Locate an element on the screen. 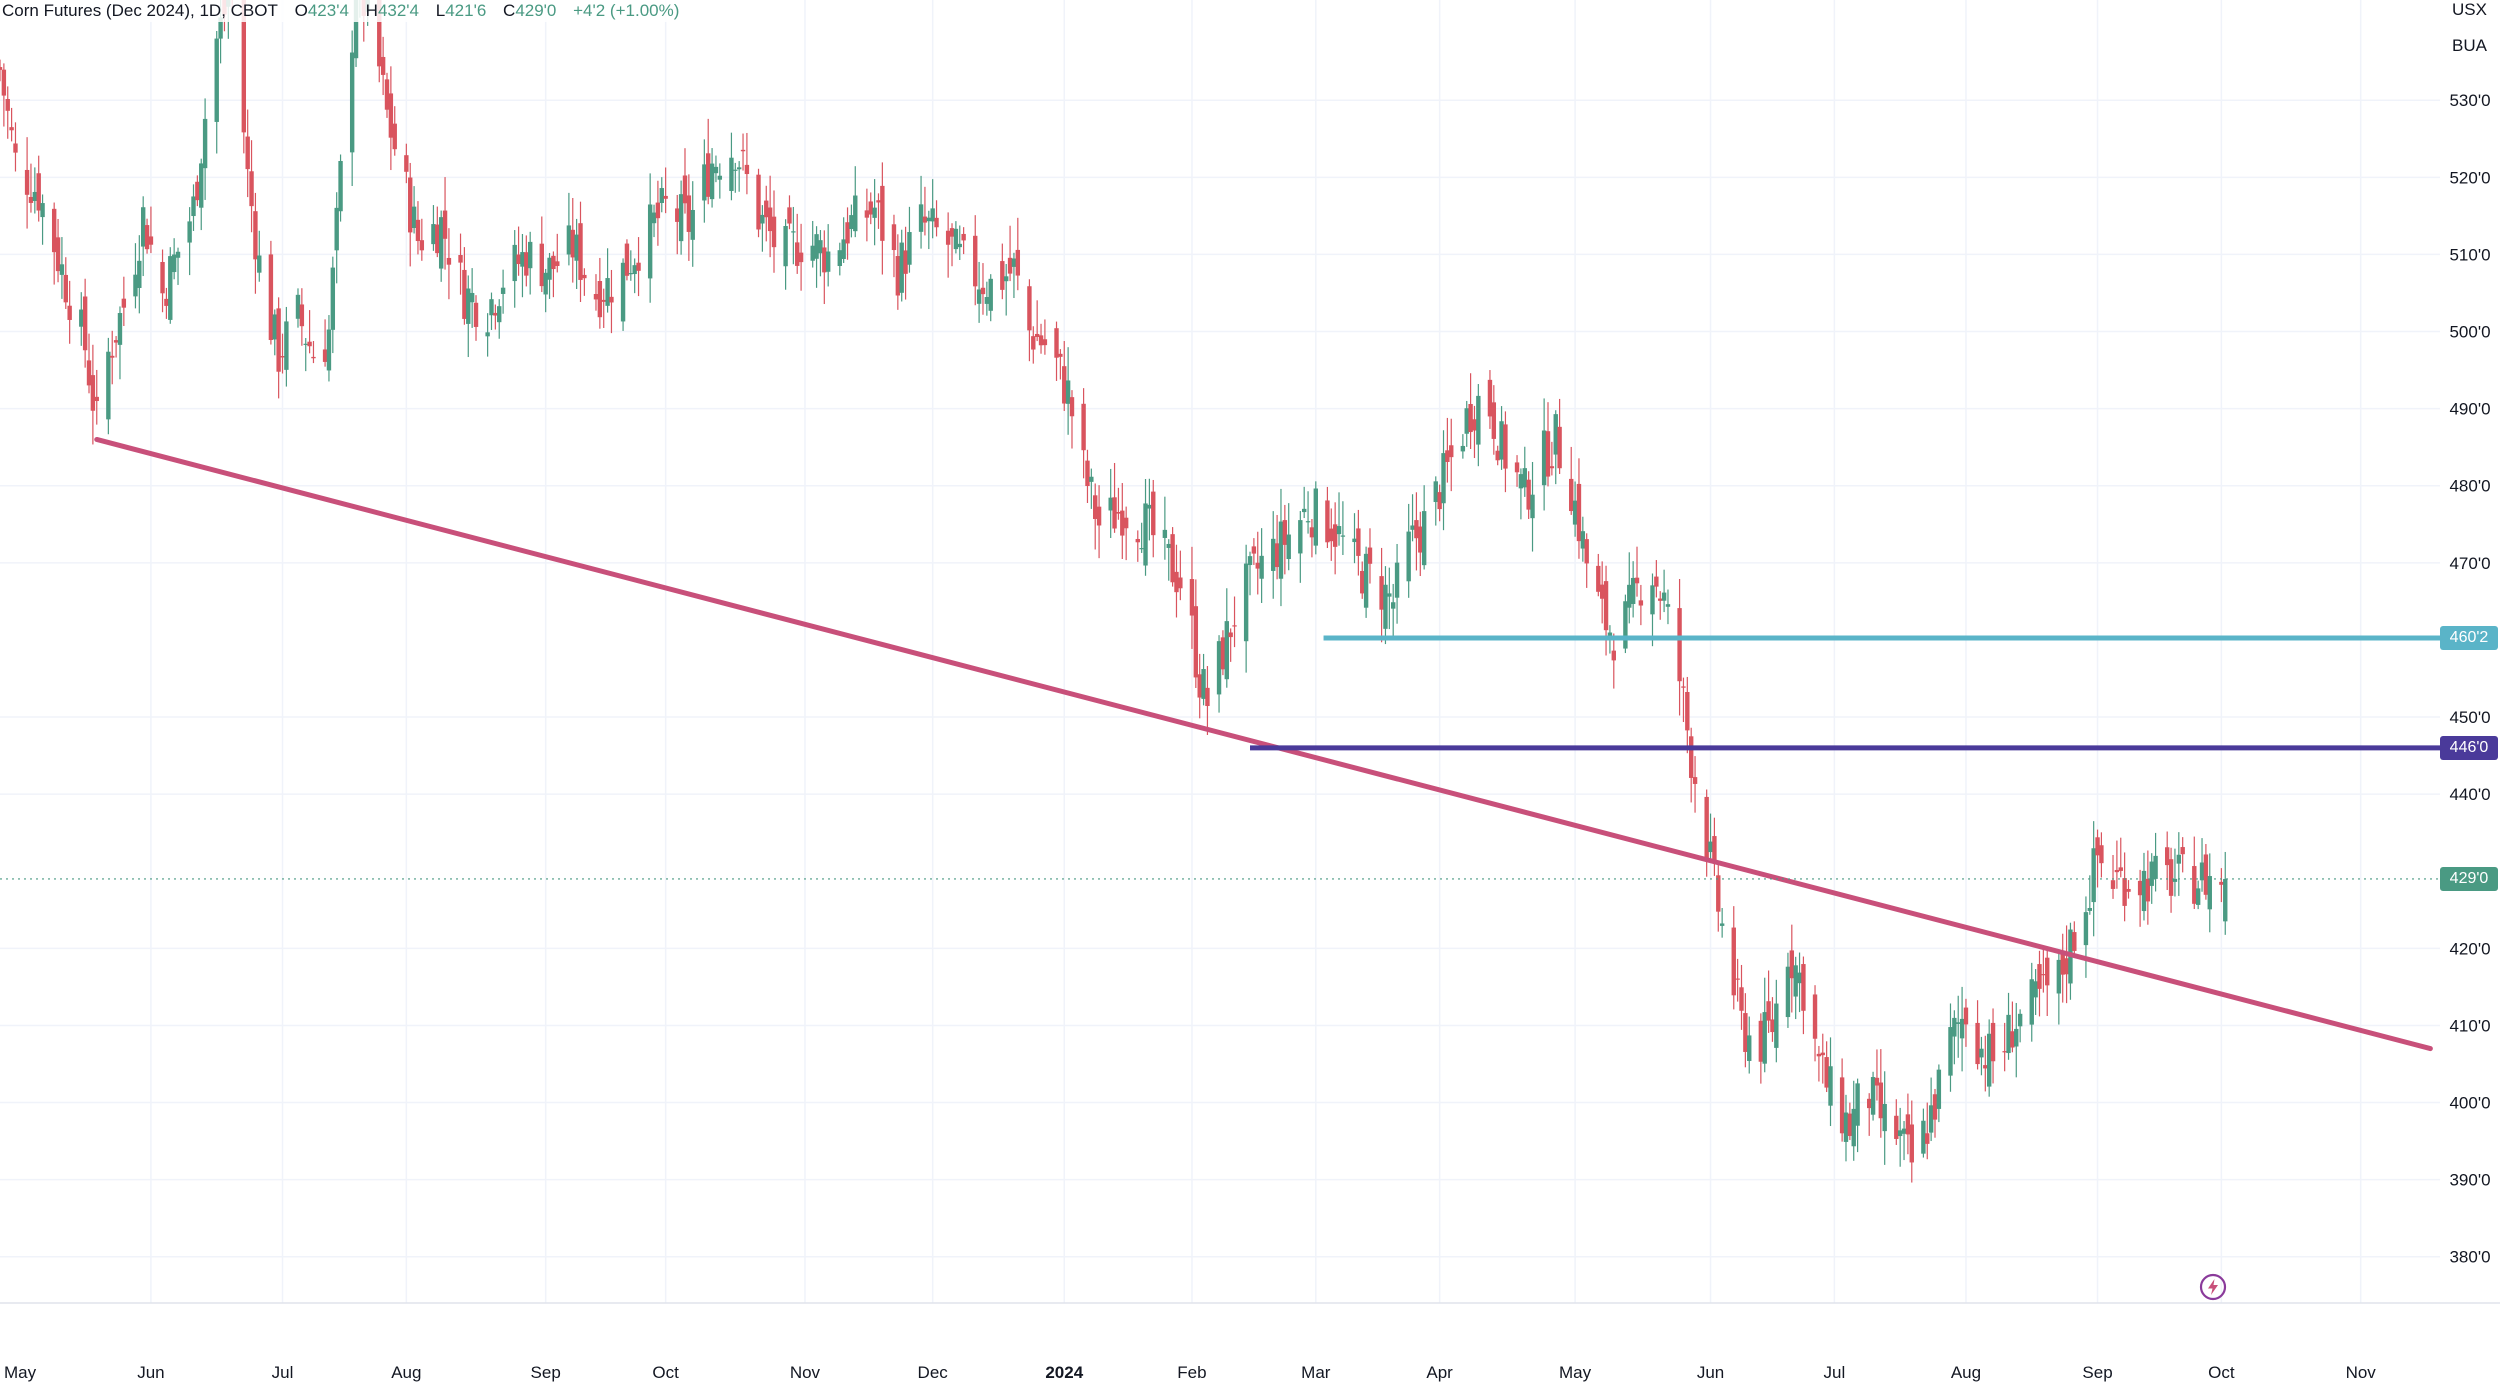  unit-label: BUA is located at coordinates (2469, 45).